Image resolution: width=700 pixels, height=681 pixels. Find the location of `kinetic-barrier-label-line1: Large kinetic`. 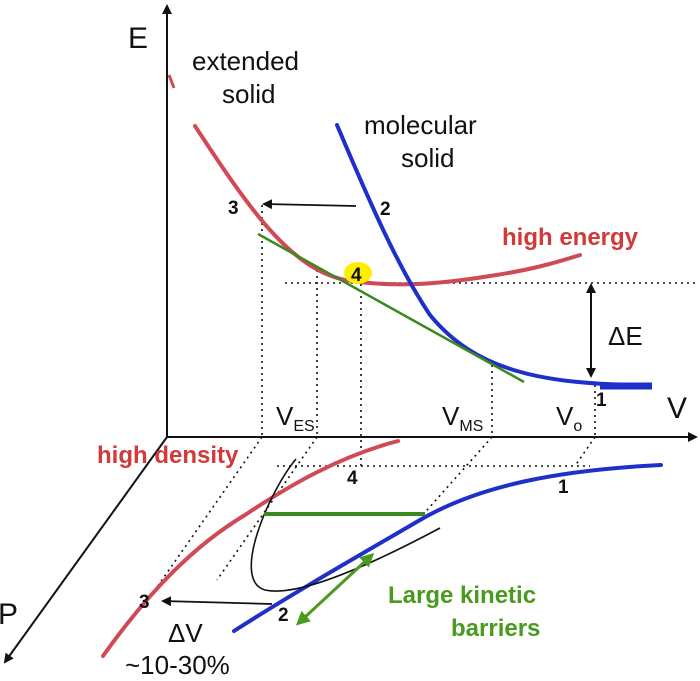

kinetic-barrier-label-line1: Large kinetic is located at coordinates (462, 595).